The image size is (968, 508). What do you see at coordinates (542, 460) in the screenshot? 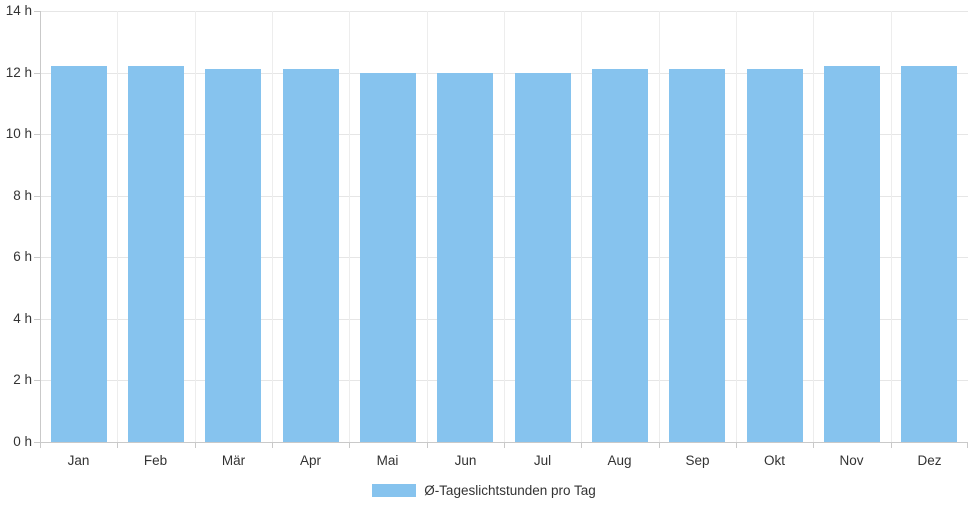
I see `x-tick-label: Jul` at bounding box center [542, 460].